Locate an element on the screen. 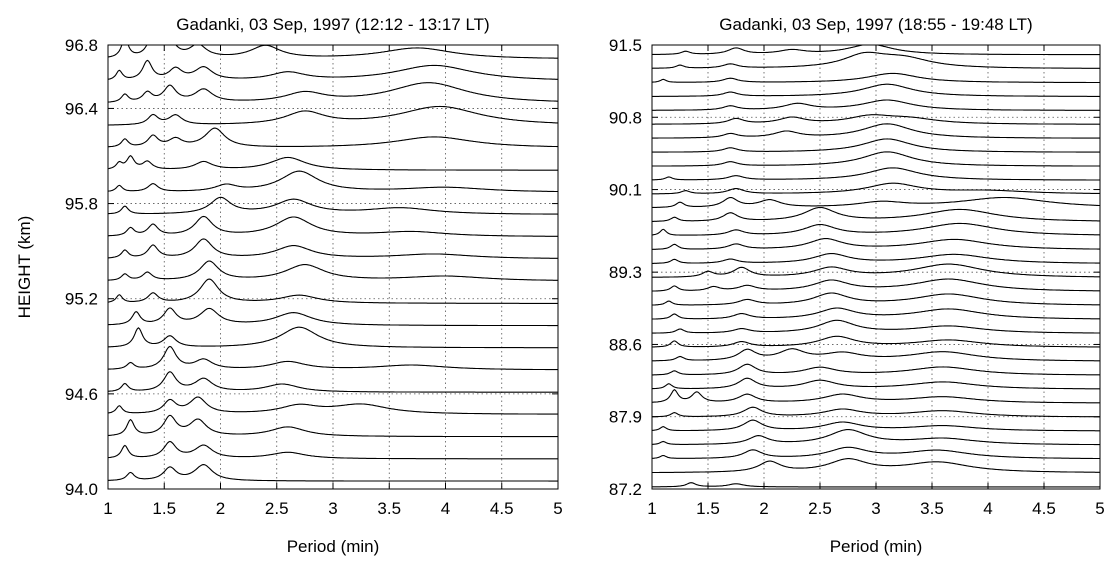  y-tick-label: 91.5 is located at coordinates (625, 45).